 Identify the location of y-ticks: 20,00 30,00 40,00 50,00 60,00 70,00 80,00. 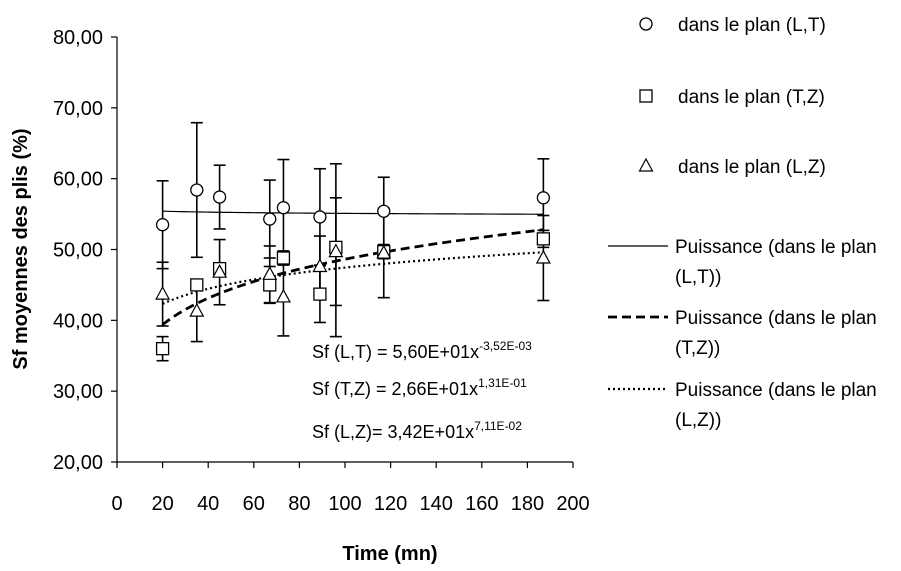
(85, 250).